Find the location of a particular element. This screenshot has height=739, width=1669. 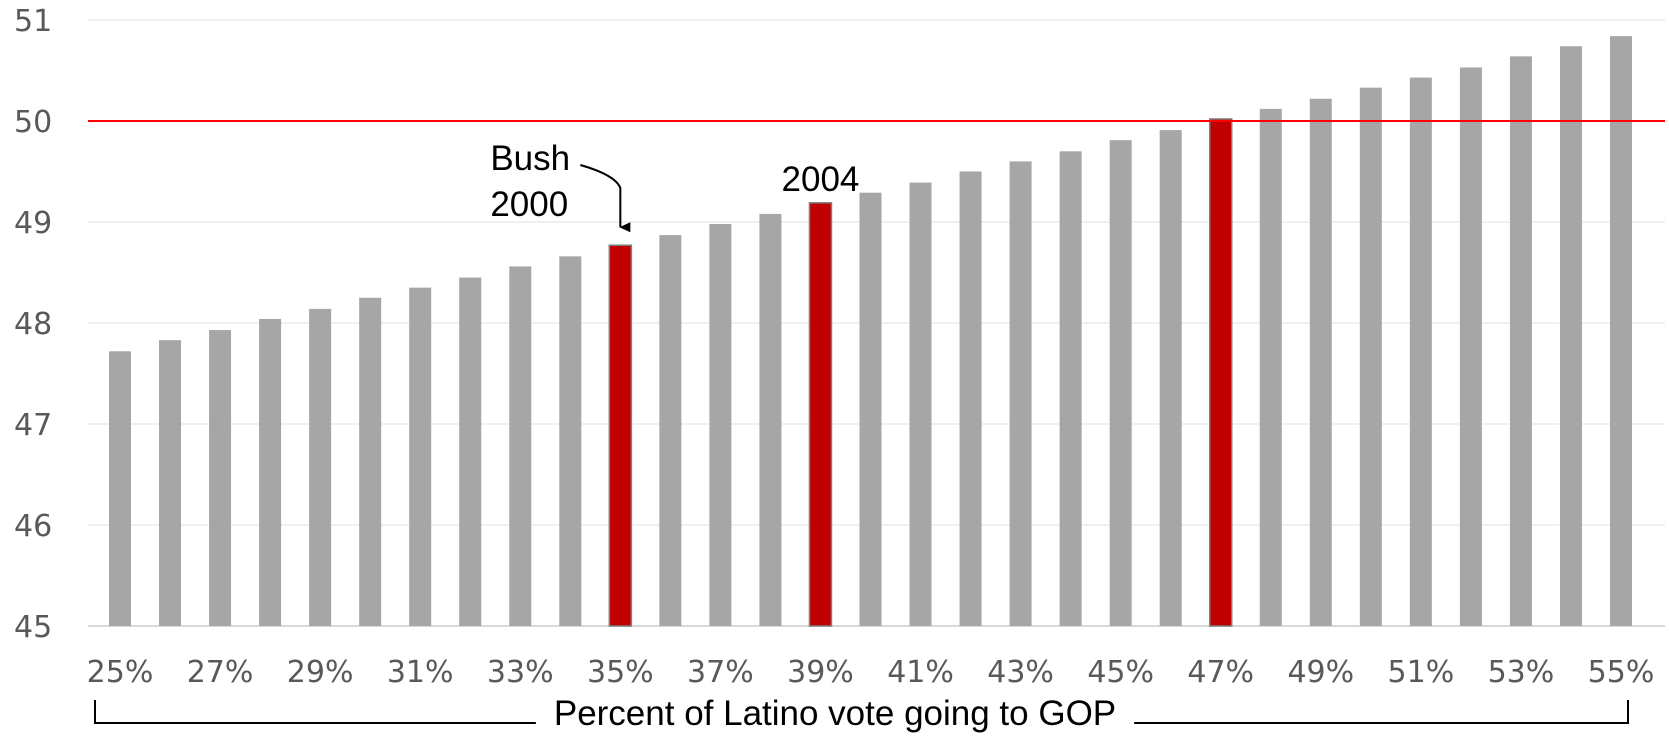

annotation-arrow is located at coordinates (605, 198).